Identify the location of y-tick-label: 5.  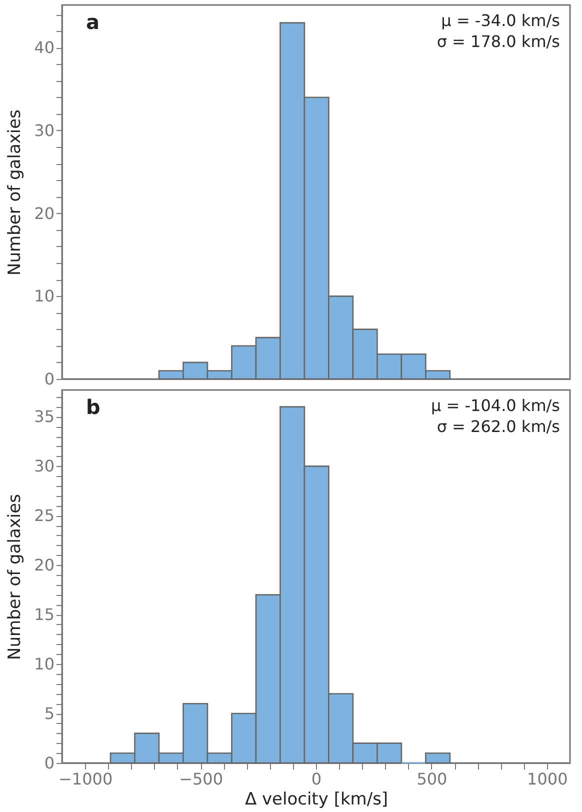
(49, 714).